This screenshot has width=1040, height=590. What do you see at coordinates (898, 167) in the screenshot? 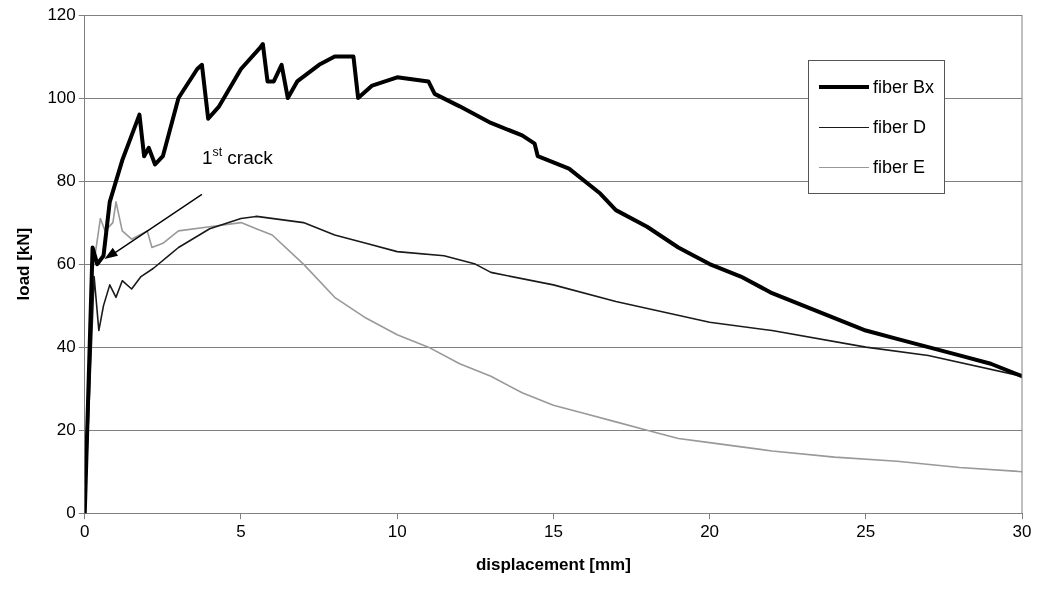
I see `legend-label: fiber E` at bounding box center [898, 167].